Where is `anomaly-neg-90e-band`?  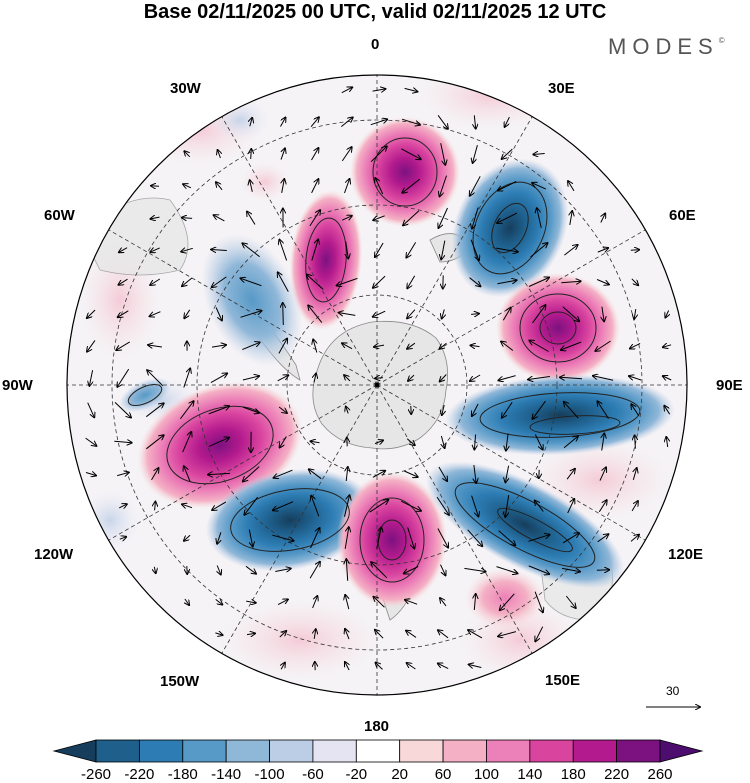 anomaly-neg-90e-band is located at coordinates (560, 415).